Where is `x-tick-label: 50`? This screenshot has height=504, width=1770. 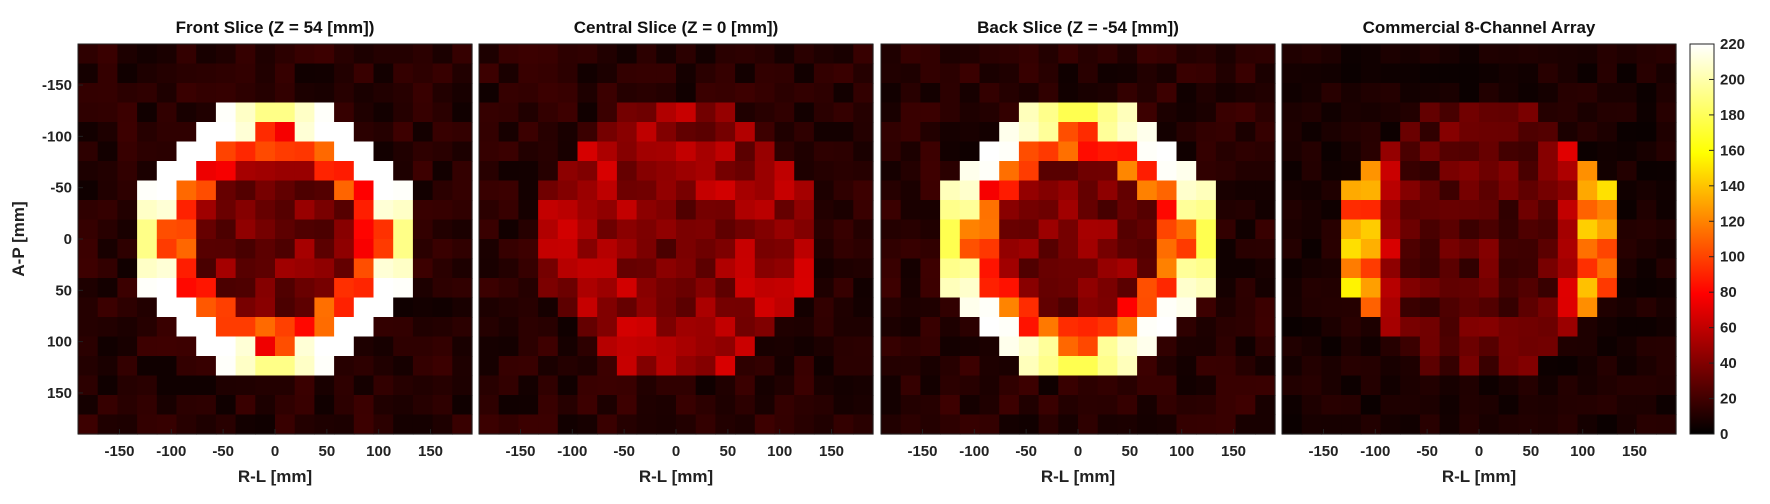
x-tick-label: 50 is located at coordinates (1530, 451).